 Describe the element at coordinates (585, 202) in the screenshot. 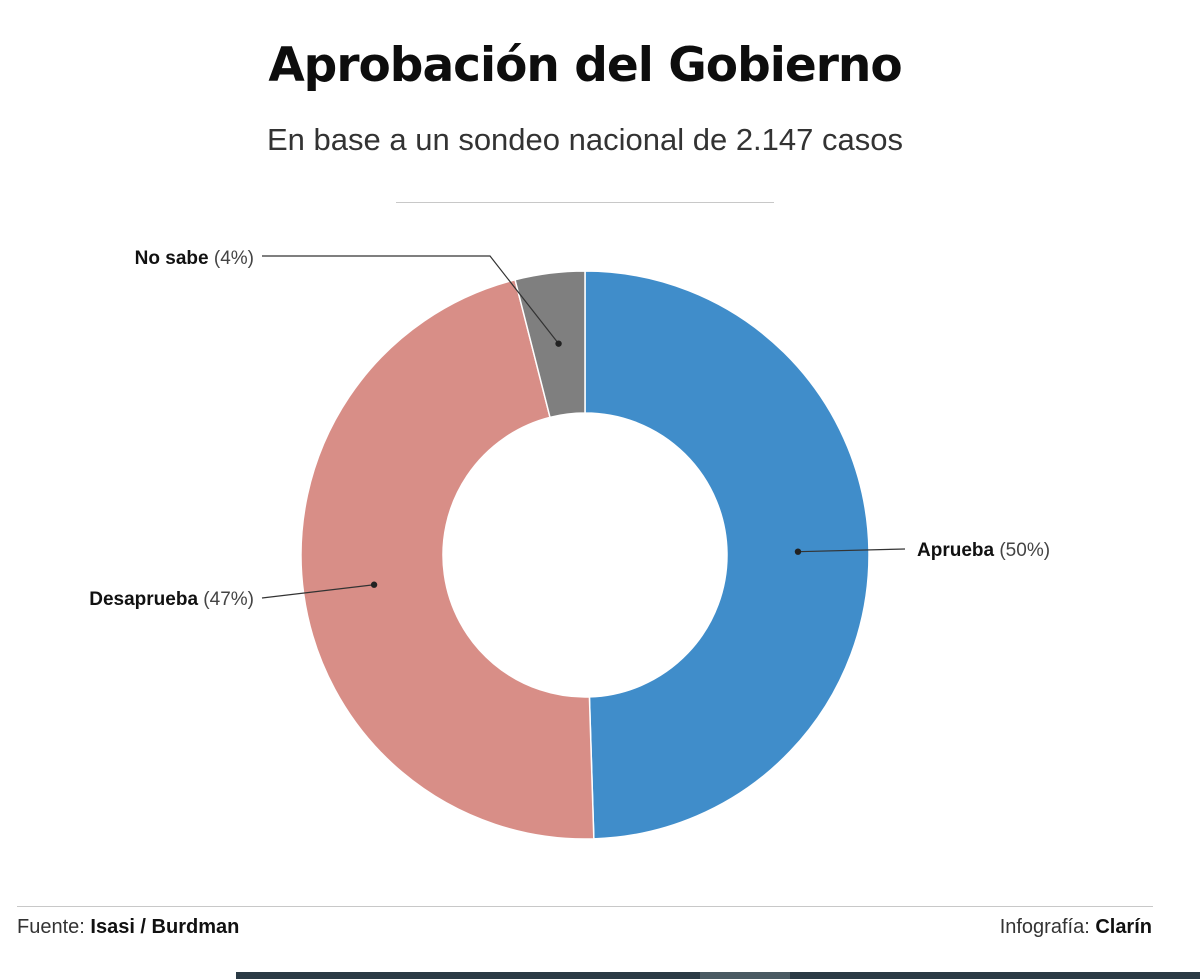

I see `title-divider` at that location.